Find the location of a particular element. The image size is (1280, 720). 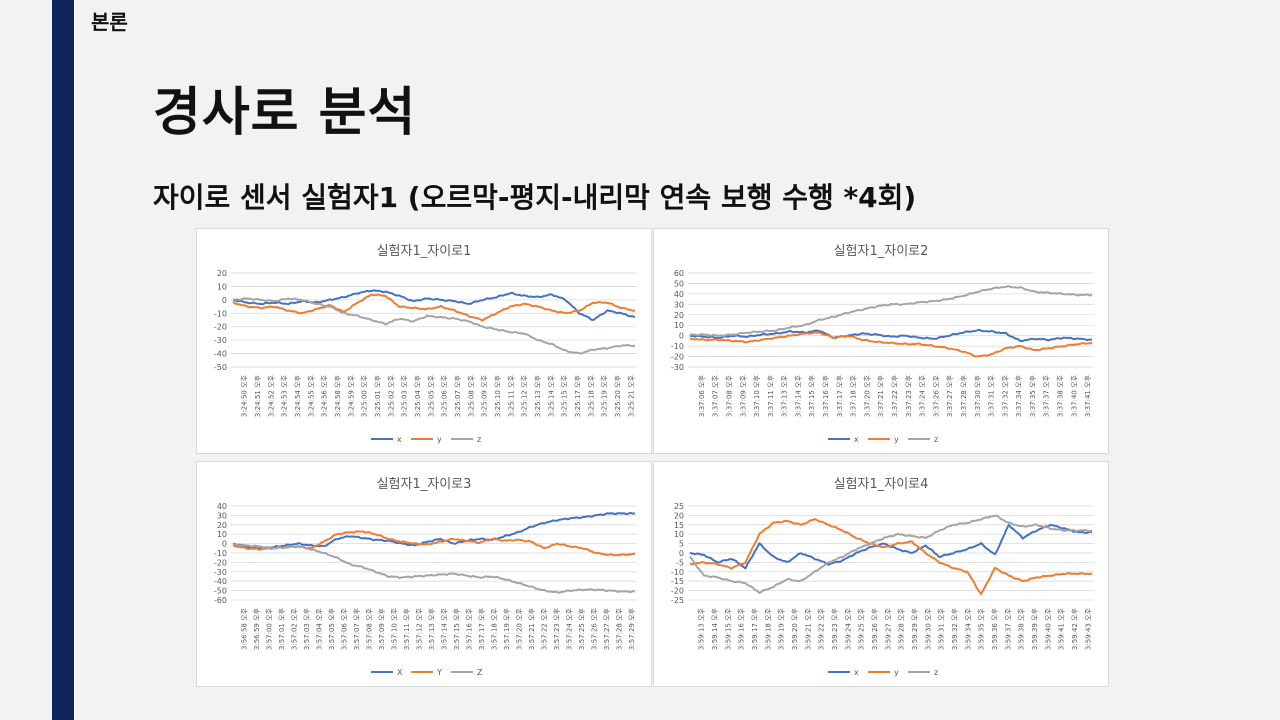

x-tick-label: 3:25:03 오후 is located at coordinates (405, 395).